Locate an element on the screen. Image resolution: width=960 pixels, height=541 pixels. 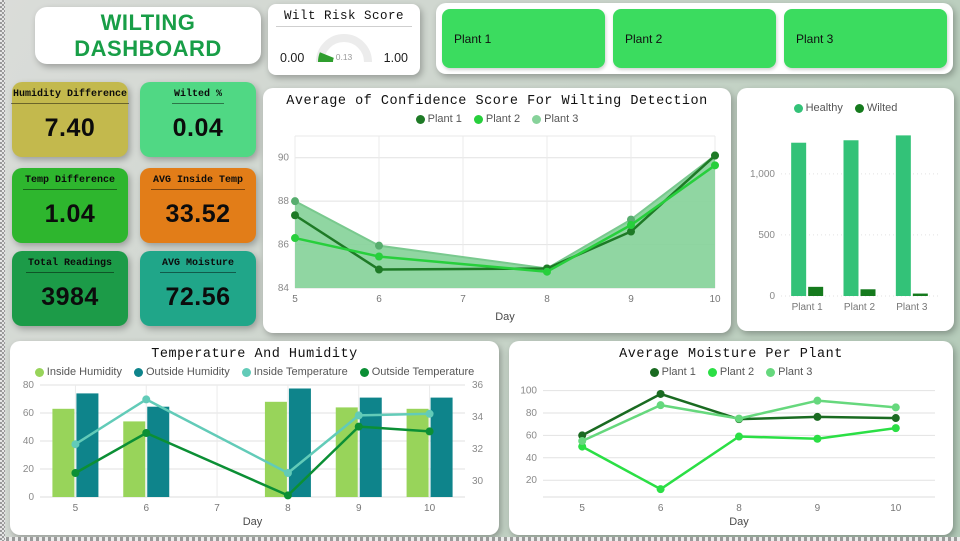
legend-item-outside-humidity: Outside Humidity is located at coordinates (181, 372).